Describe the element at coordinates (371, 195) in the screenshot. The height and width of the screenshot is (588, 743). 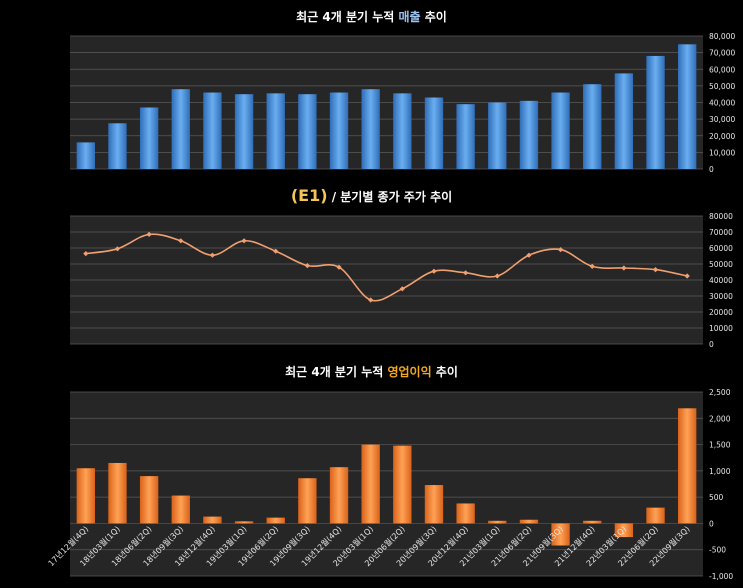
I see `price-chart-title: (E1) / 분기별 종가 주가 추이` at that location.